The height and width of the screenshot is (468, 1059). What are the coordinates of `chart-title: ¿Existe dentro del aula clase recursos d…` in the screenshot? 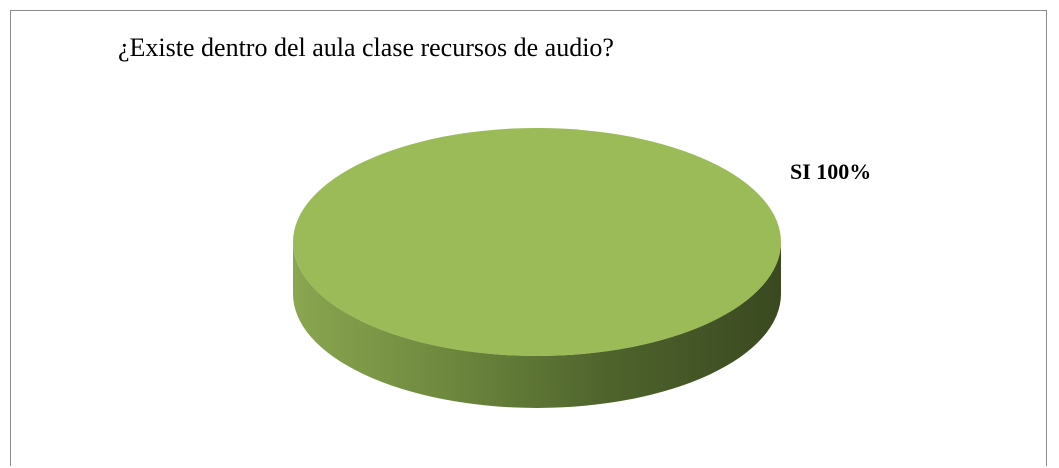 It's located at (366, 47).